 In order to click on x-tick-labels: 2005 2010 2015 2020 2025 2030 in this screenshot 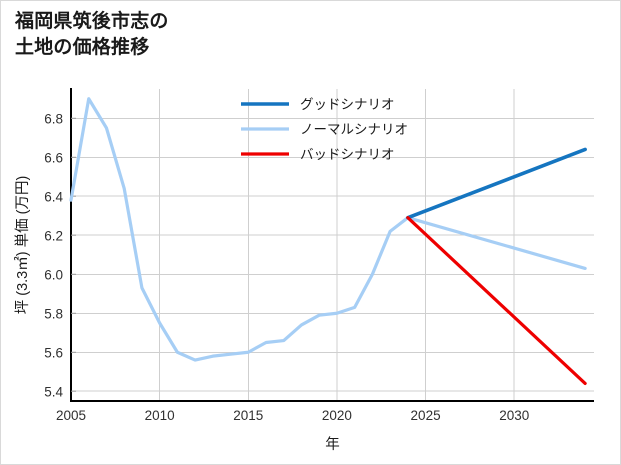, I will do `click(292, 415)`.